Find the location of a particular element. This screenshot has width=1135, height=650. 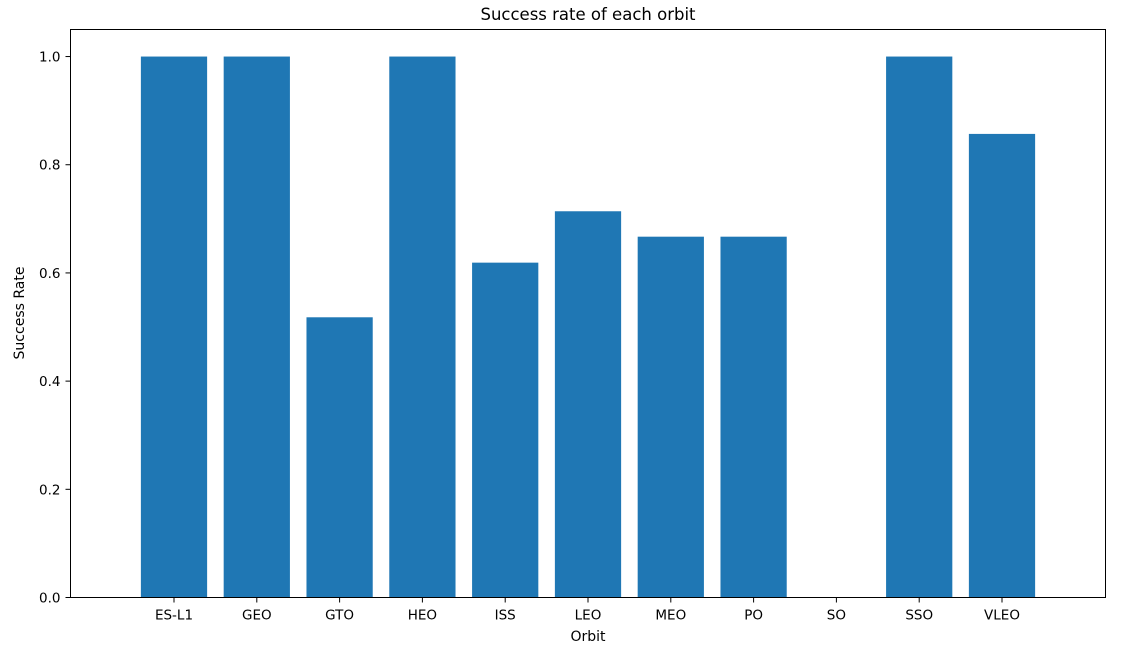

bar-vleo is located at coordinates (1002, 365).